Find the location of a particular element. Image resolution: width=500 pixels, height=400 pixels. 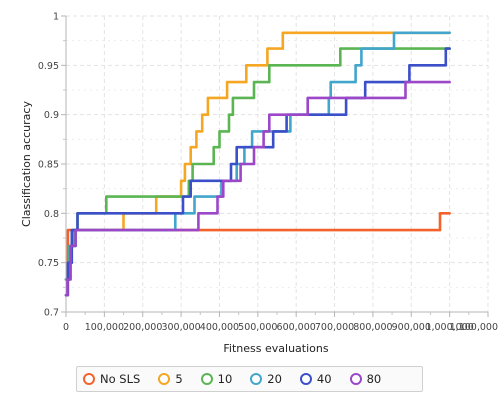

legend-item: No SLS is located at coordinates (111, 379).